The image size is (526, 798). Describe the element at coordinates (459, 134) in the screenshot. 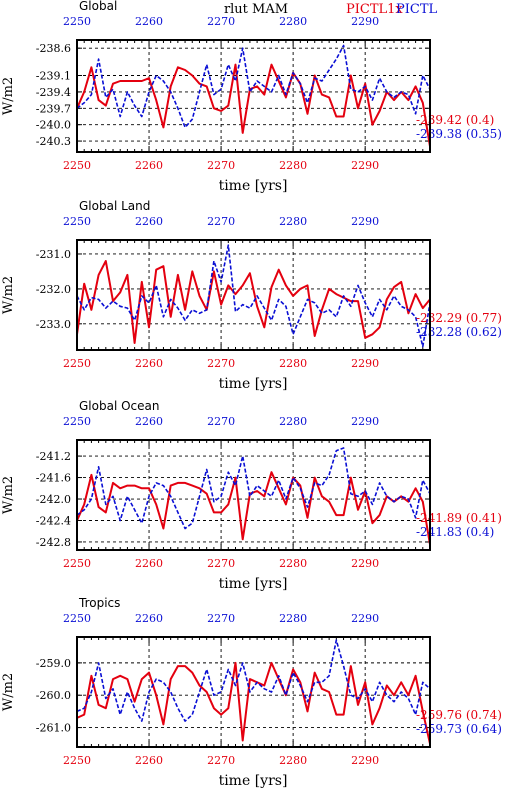

I see `series-mean-label-blue: -239.38 (0.35)` at that location.